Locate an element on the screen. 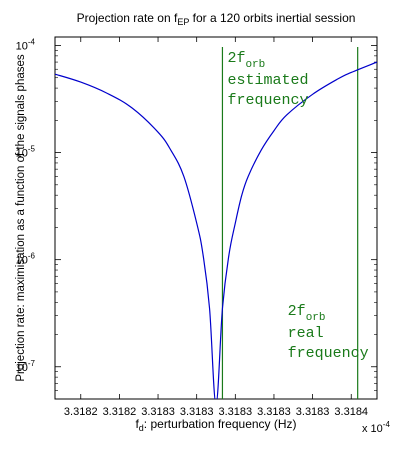 The image size is (415, 450). y-tick-label: 10⁻⁴ is located at coordinates (26, 44).